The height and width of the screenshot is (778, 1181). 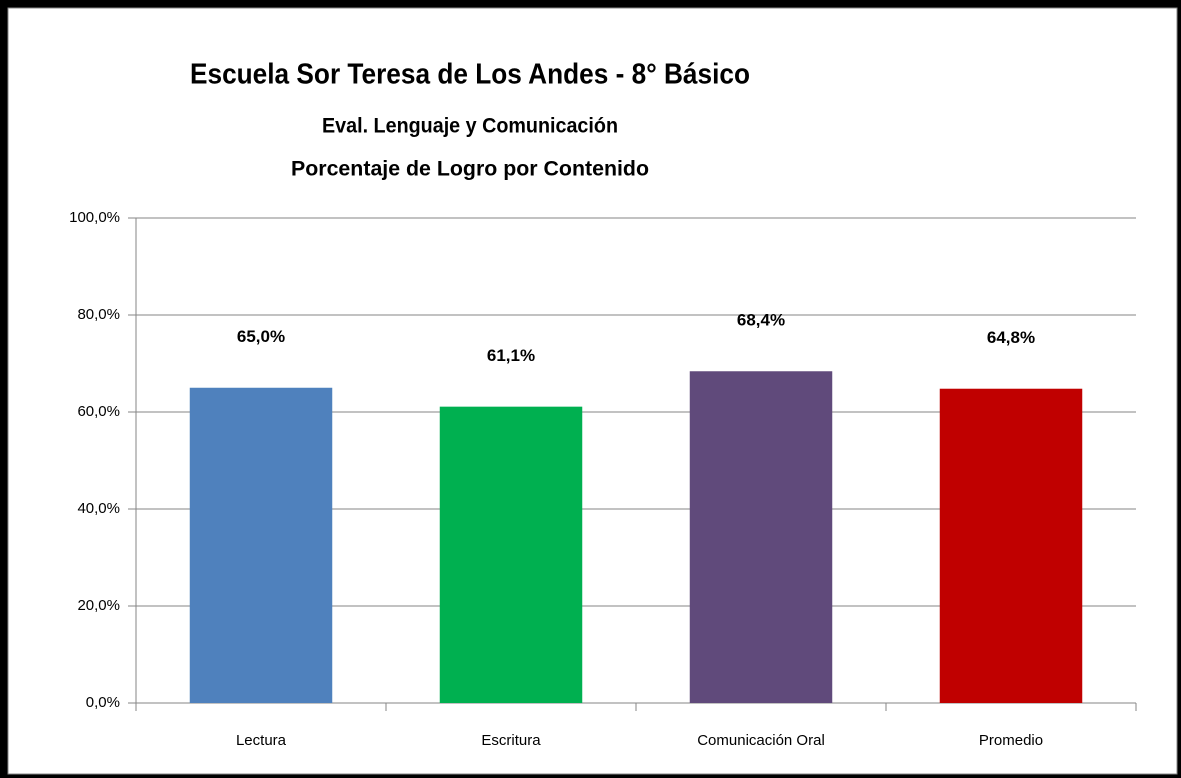 I want to click on x-tick-label: Comunicación Oral, so click(x=761, y=740).